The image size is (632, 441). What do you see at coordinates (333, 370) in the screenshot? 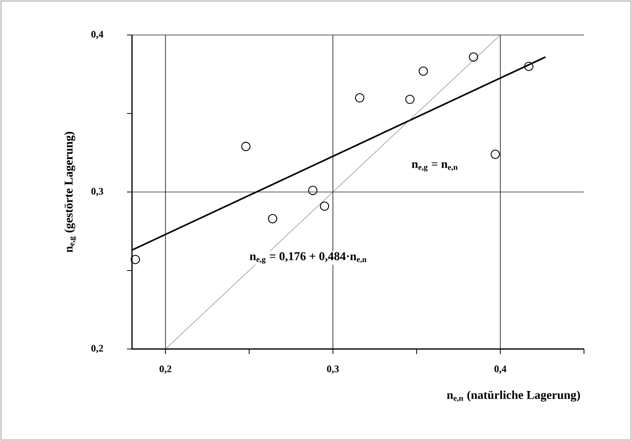
I see `x-tick-label: 0,3` at bounding box center [333, 370].